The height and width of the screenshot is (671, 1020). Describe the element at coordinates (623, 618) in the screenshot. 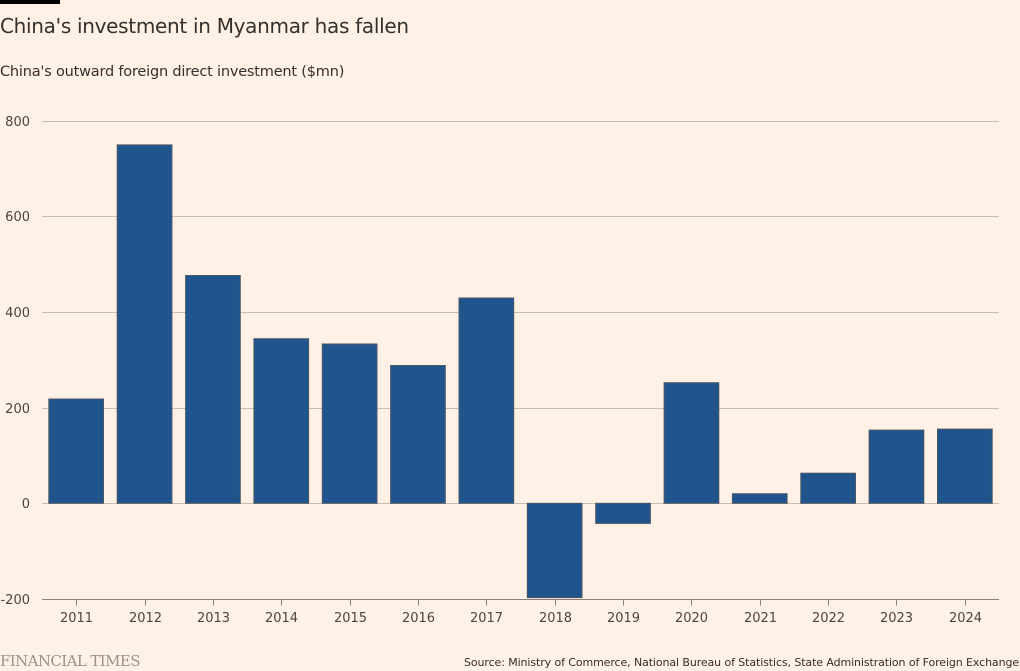

I see `x-tick-label: 2019` at that location.